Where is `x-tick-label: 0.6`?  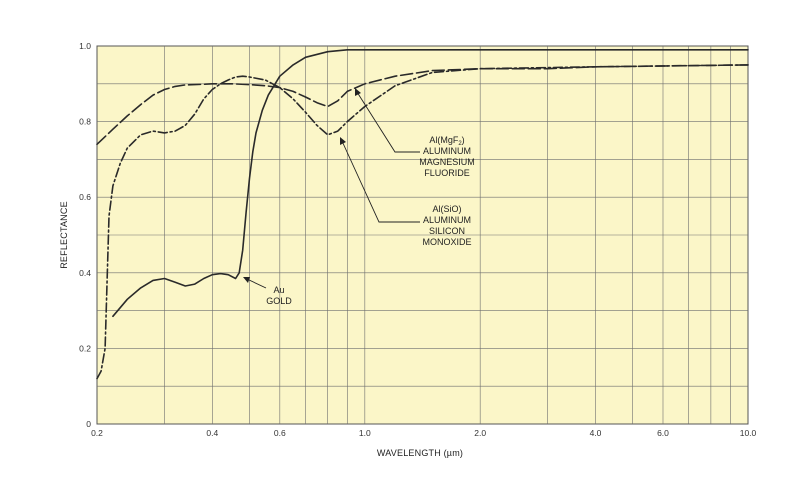
x-tick-label: 0.6 is located at coordinates (280, 433).